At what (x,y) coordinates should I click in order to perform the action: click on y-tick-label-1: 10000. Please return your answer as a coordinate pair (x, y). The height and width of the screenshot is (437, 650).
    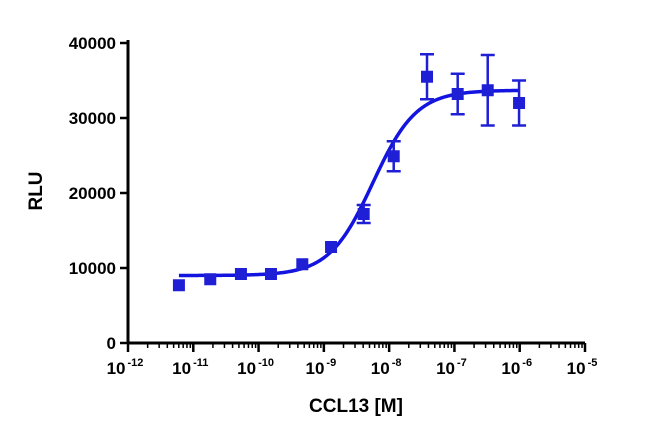
    Looking at the image, I should click on (92, 268).